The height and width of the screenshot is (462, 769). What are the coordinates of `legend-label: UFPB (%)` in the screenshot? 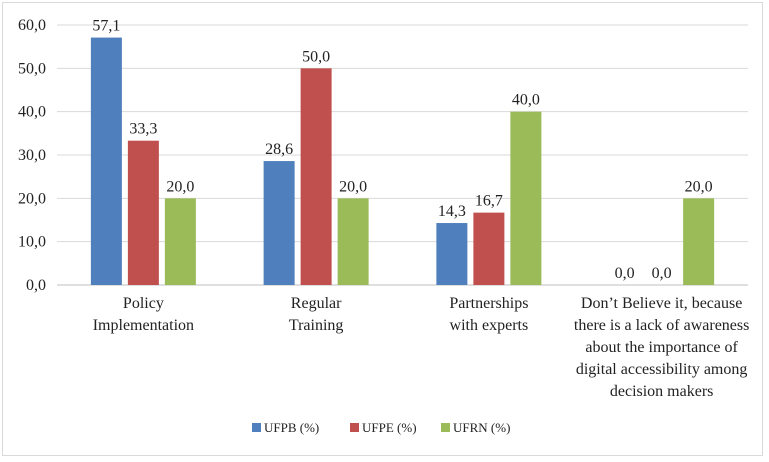 It's located at (291, 427).